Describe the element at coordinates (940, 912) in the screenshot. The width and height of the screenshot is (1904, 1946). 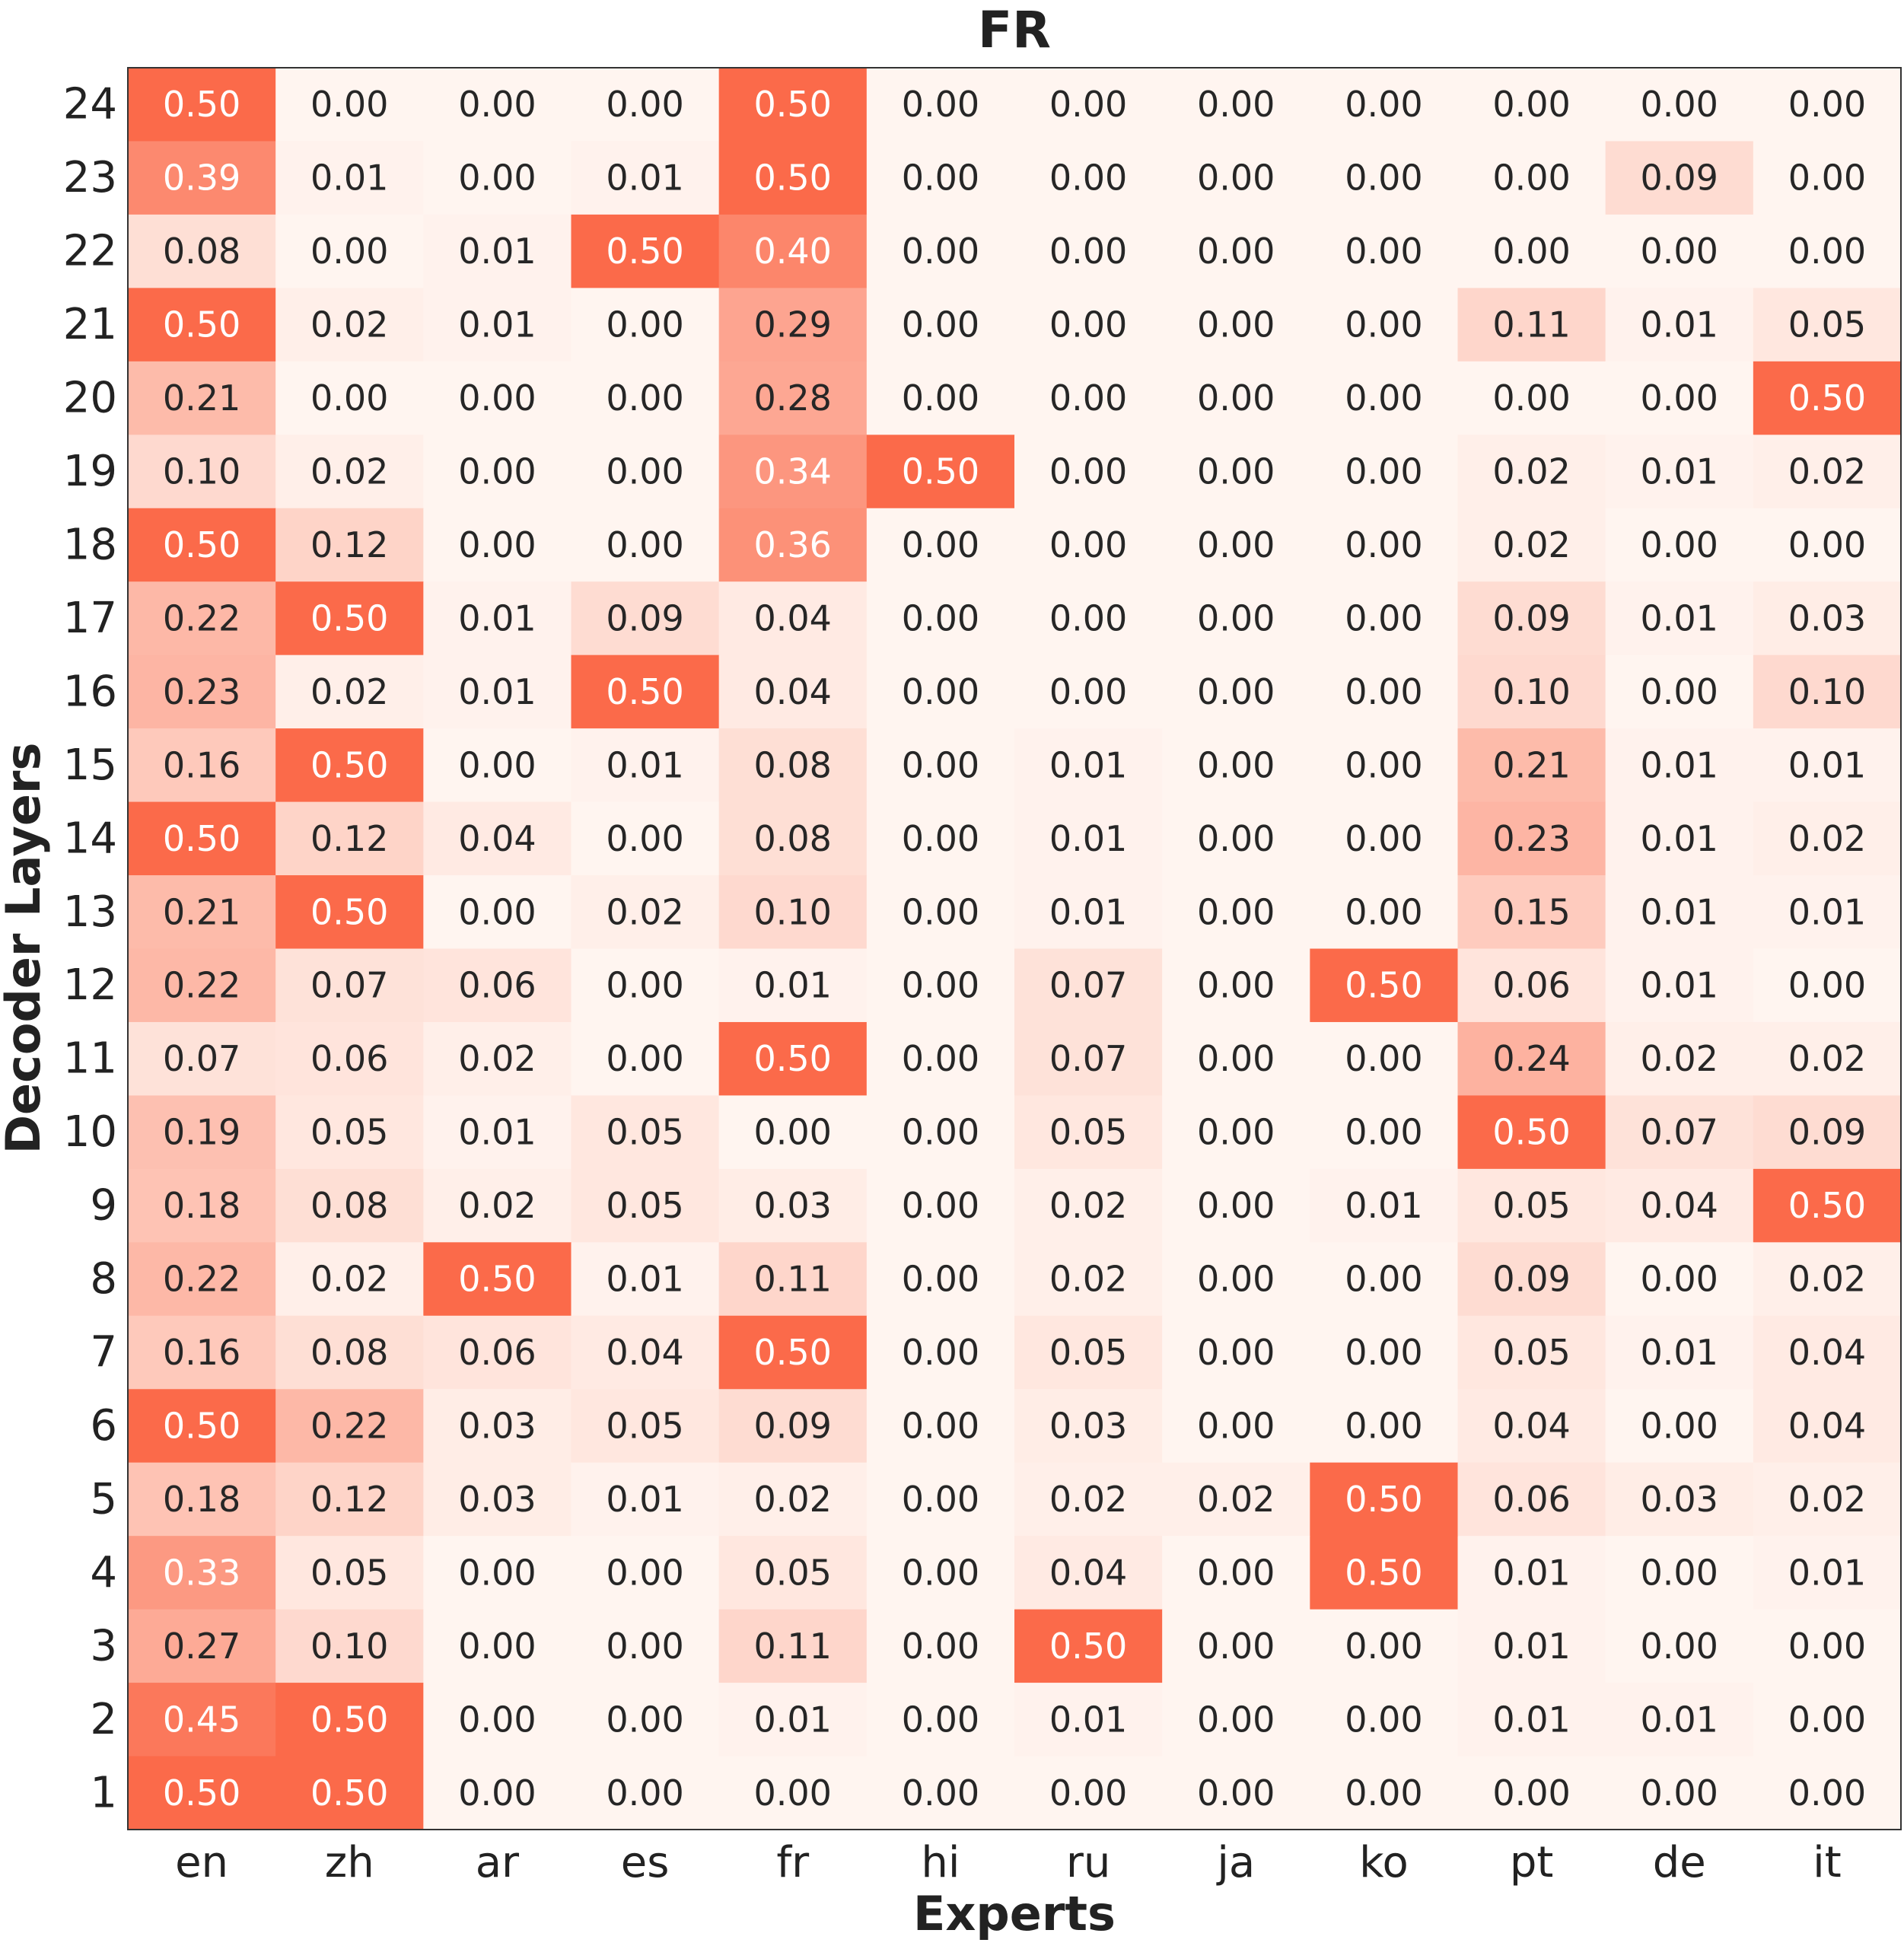
I see `heatmap-cell-13-hi` at that location.